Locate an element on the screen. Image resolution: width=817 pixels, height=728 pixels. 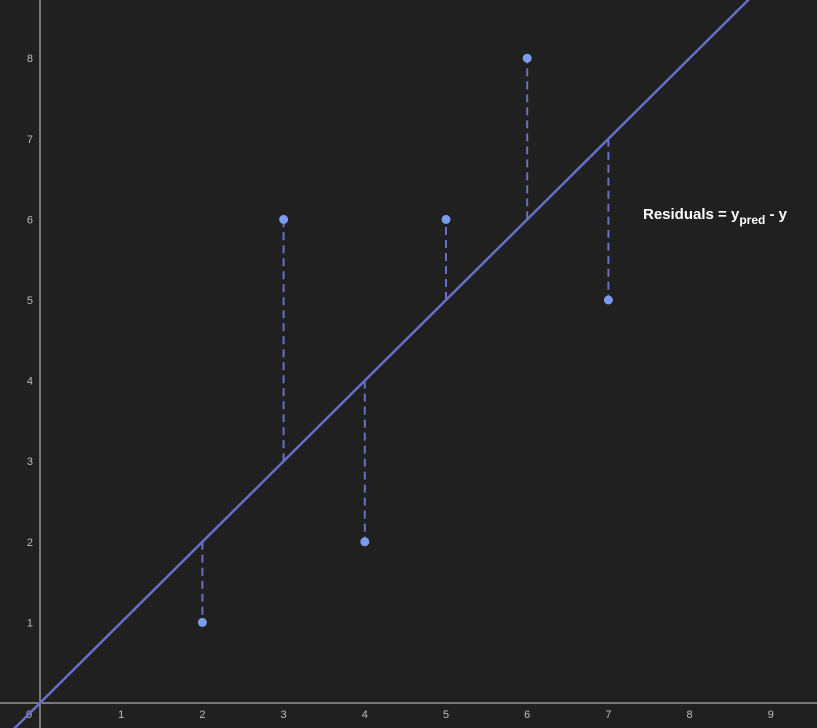
x-tick-label: 6 is located at coordinates (527, 715).